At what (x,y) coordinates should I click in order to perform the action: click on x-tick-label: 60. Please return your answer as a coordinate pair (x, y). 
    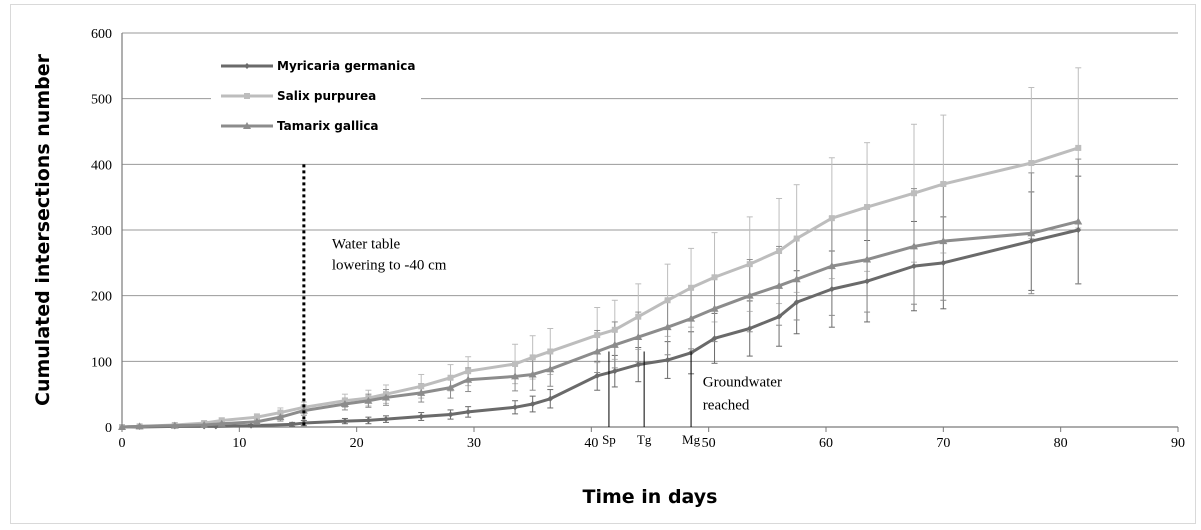
    Looking at the image, I should click on (826, 443).